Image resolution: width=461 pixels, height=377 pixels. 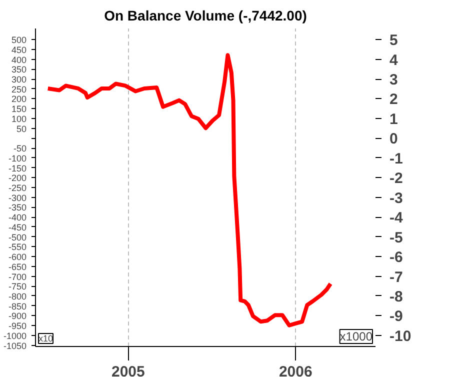 I want to click on y2-tick-label: -7, so click(x=396, y=277).